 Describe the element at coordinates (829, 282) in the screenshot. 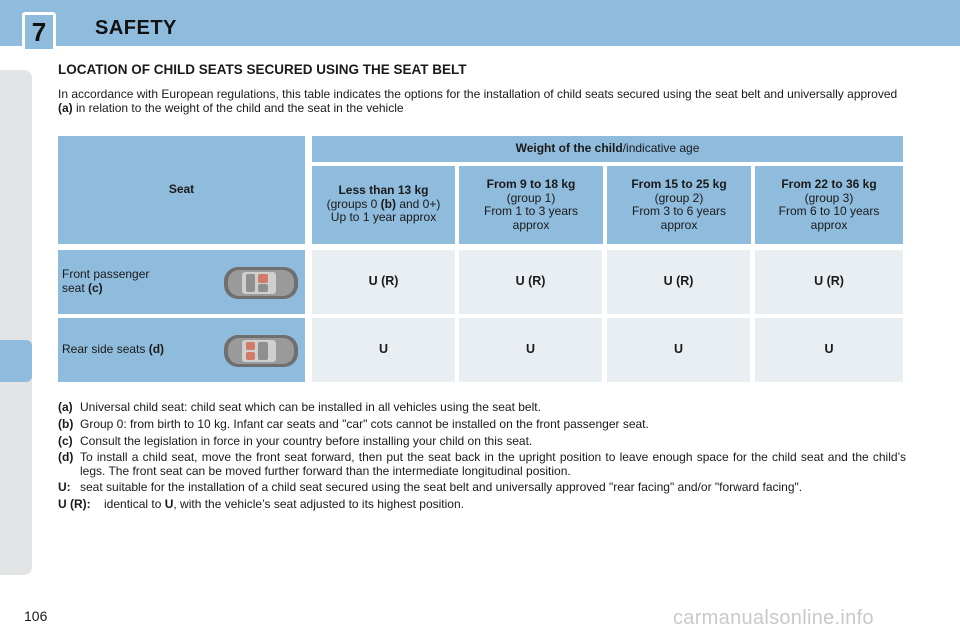

I see `value-front-22-to-36kg: U (R)` at that location.